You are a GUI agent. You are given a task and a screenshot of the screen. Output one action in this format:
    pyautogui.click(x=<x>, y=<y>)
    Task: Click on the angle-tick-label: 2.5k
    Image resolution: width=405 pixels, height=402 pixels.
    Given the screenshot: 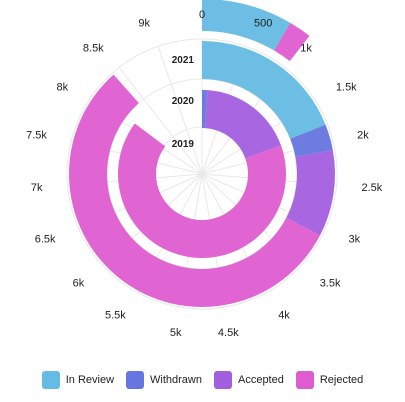 What is the action you would take?
    pyautogui.click(x=372, y=188)
    